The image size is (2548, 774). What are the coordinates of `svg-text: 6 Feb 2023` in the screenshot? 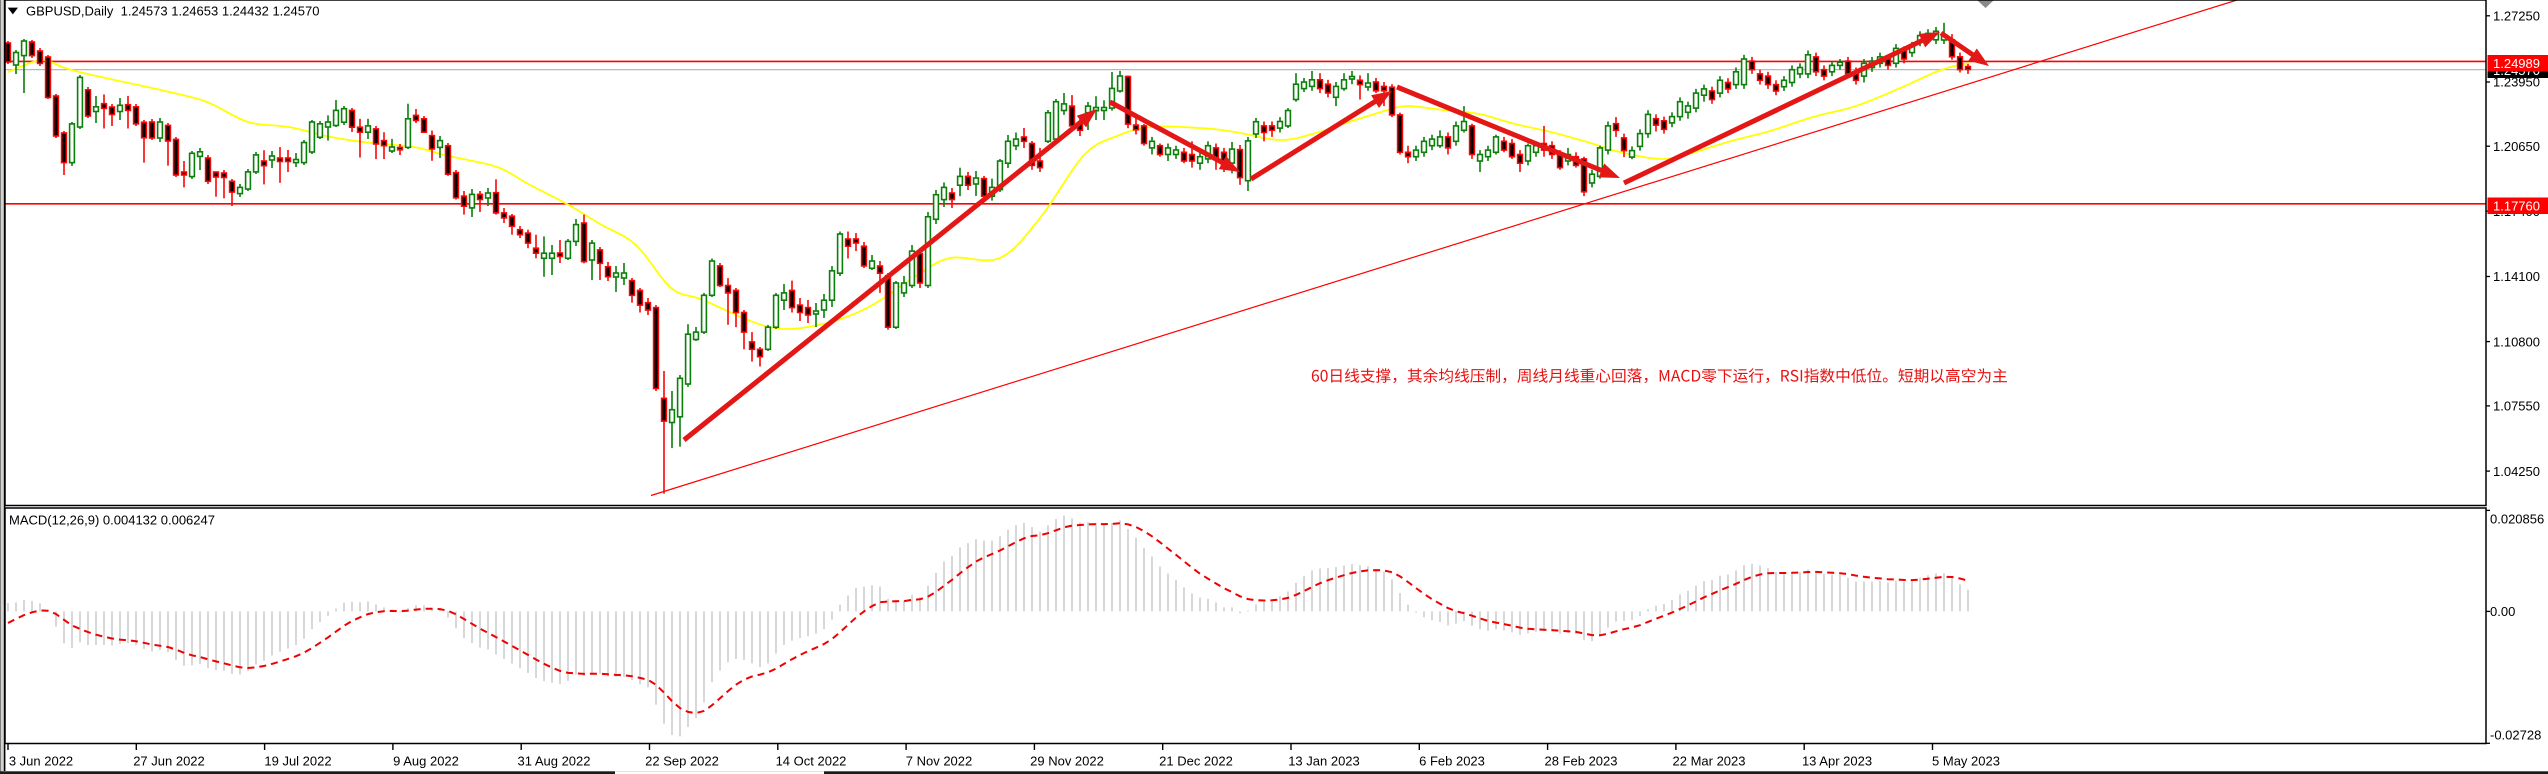 It's located at (1452, 761).